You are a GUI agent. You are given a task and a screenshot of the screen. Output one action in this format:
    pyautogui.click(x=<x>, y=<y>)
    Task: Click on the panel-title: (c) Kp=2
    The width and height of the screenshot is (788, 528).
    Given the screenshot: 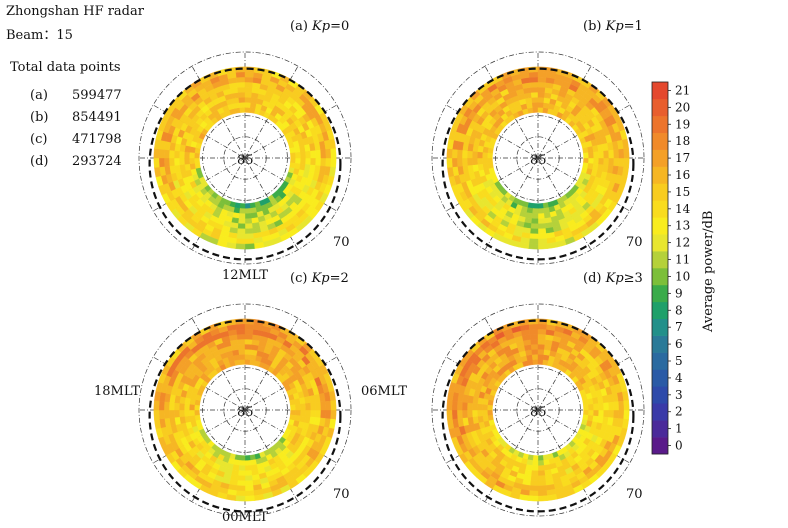 What is the action you would take?
    pyautogui.click(x=319, y=278)
    